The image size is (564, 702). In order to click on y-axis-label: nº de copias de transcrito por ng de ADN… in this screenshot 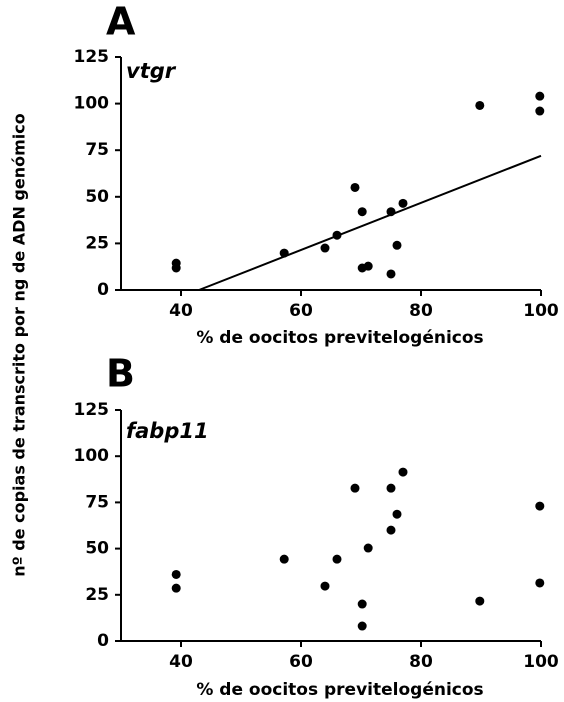, I will do `click(19, 345)`.